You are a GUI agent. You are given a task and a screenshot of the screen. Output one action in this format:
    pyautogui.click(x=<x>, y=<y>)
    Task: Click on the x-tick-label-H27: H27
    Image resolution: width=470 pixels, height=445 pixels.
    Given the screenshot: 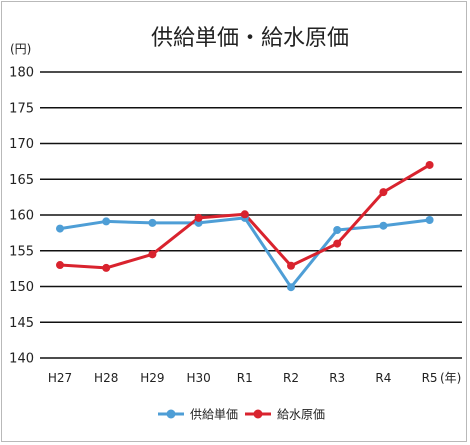 What is the action you would take?
    pyautogui.click(x=60, y=378)
    